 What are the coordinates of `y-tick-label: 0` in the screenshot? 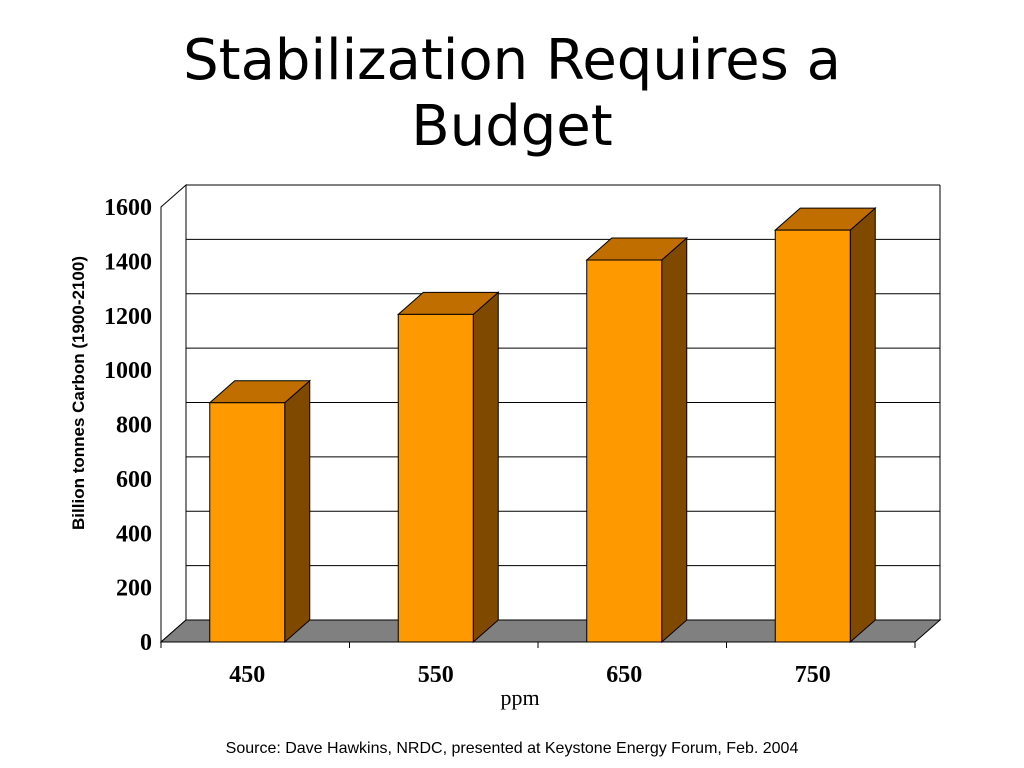 It's located at (146, 643).